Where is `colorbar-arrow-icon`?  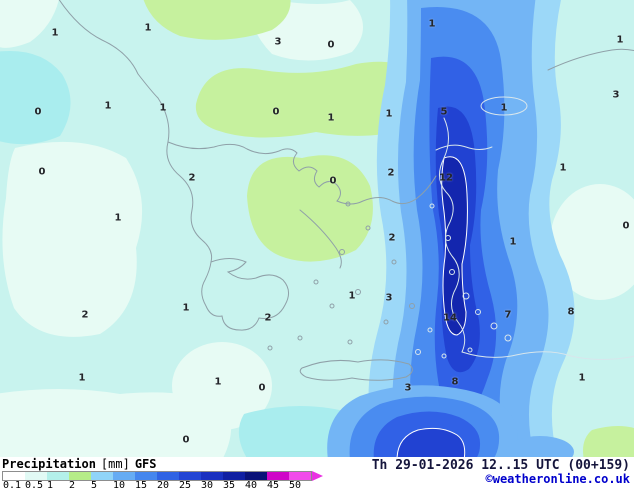
colorbar-arrow-icon is located at coordinates (317, 476).